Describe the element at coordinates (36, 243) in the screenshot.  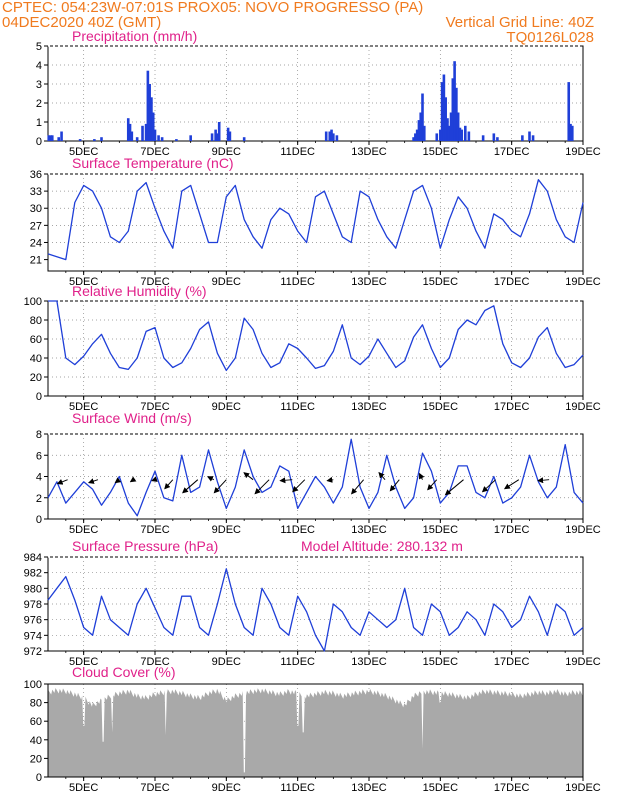
I see `y-tick-label: 24` at that location.